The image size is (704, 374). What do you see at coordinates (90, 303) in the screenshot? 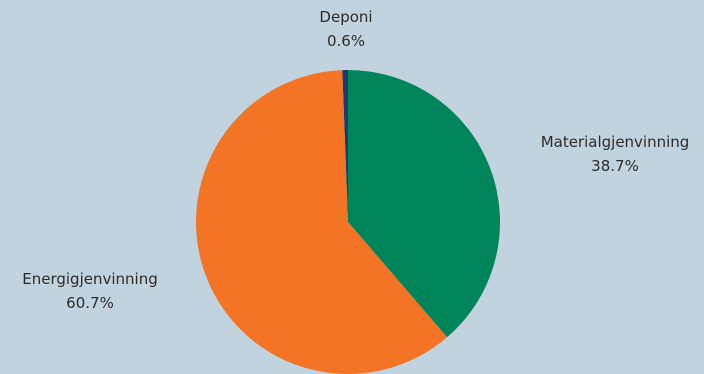
I see `slice-value-energigjenvinning: 60.7%` at bounding box center [90, 303].